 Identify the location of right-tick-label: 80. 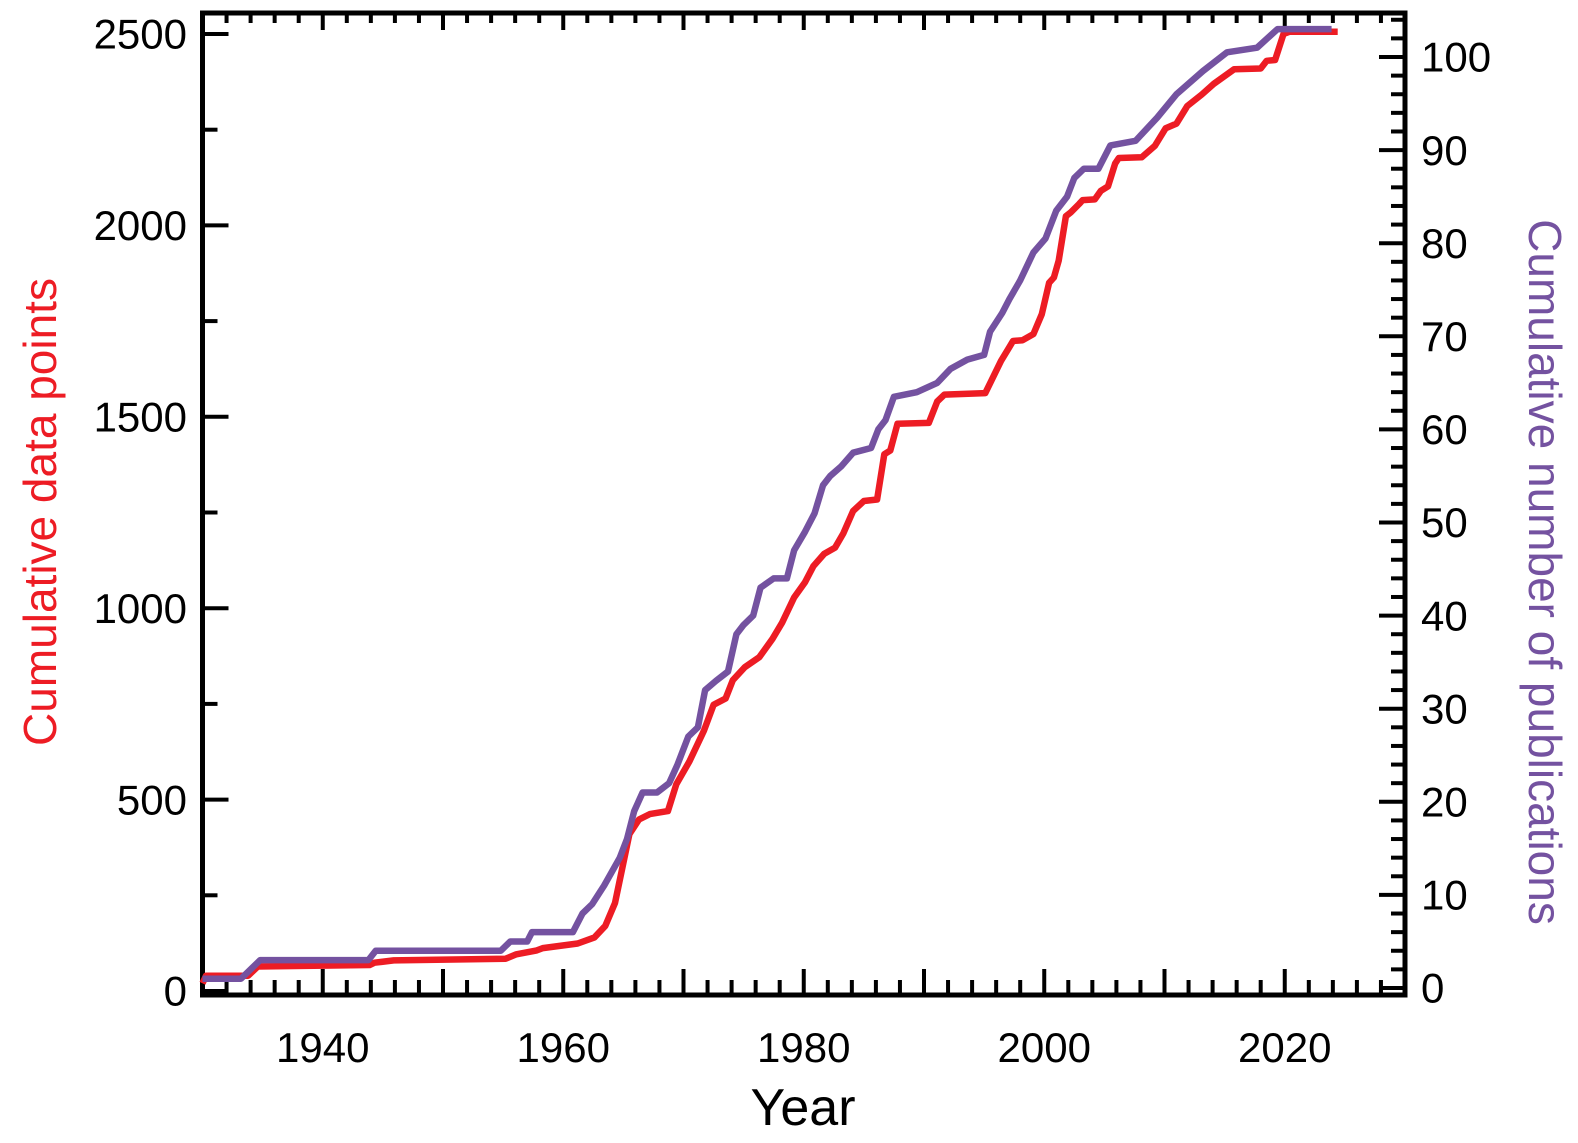
(1444, 243).